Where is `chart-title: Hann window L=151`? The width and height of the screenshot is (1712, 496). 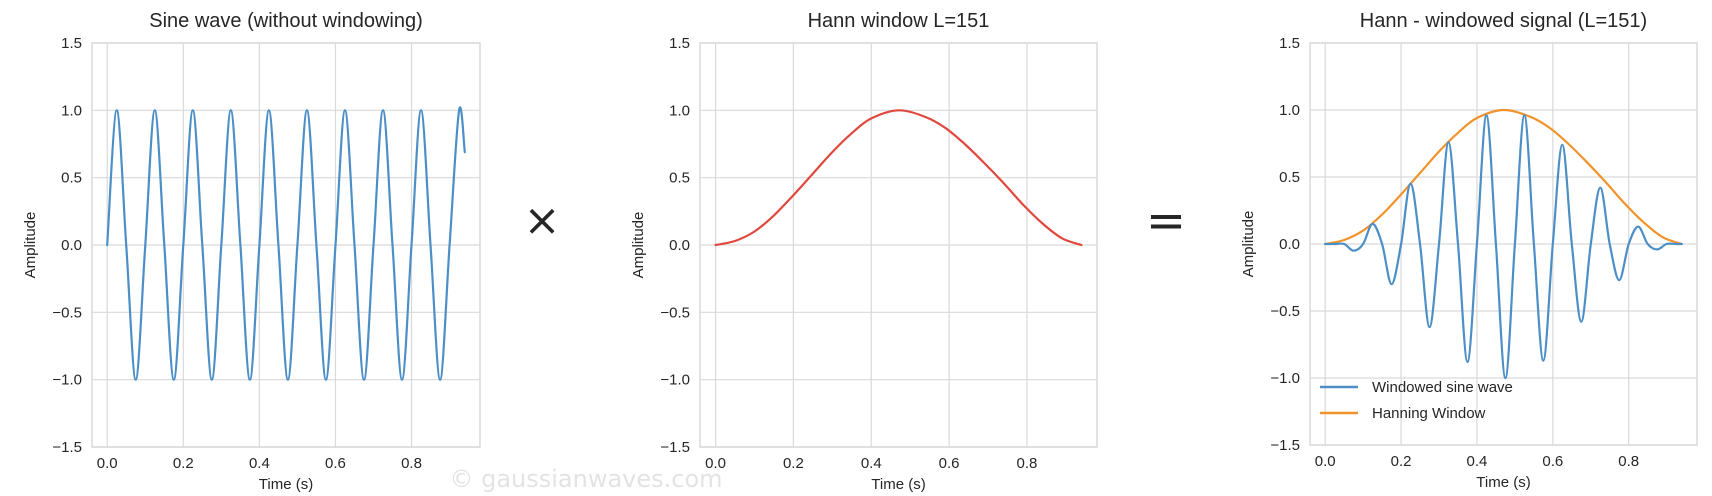
chart-title: Hann window L=151 is located at coordinates (899, 21).